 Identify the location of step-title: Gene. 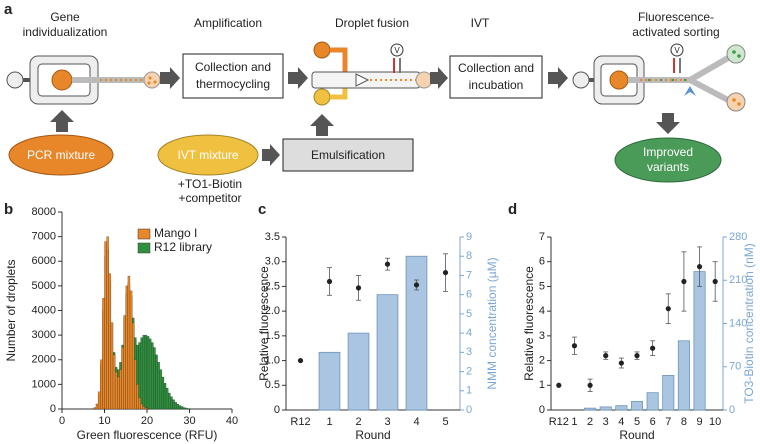
(65, 17).